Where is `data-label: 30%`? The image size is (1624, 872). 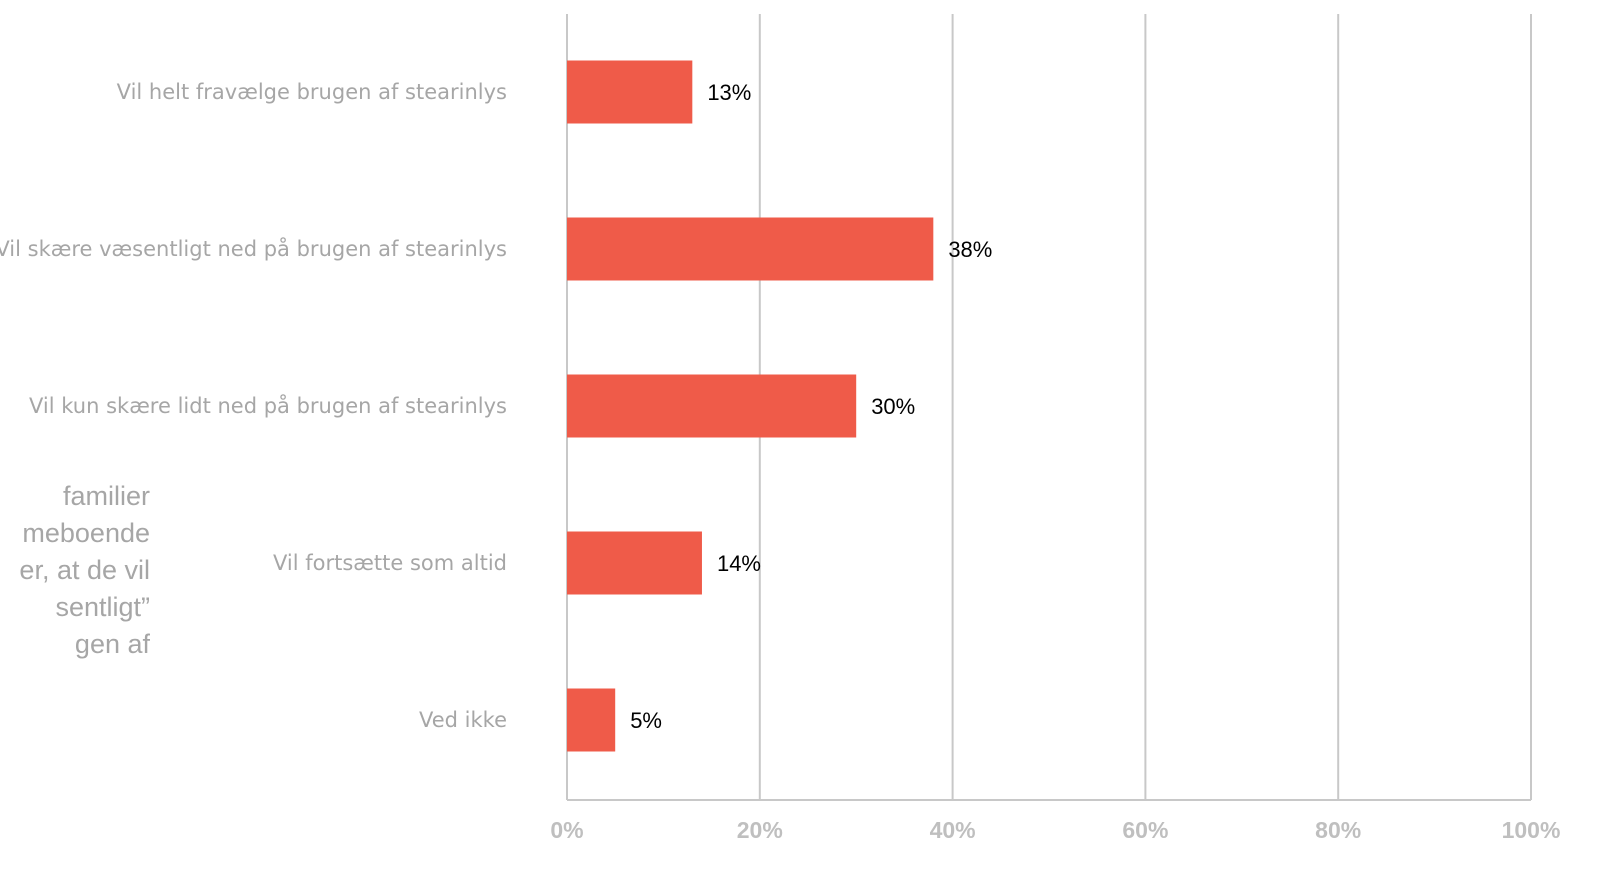 data-label: 30% is located at coordinates (893, 406).